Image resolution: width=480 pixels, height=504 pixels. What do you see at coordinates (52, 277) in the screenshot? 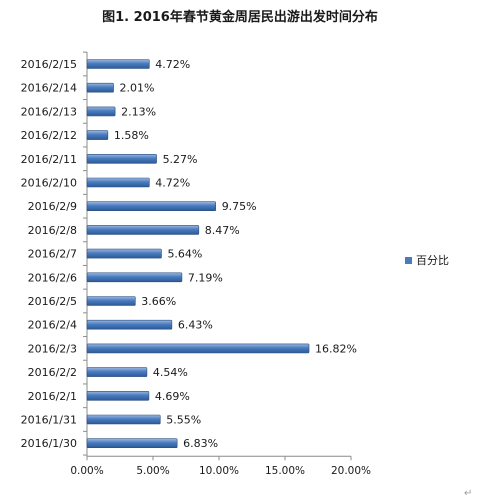
I see `category-label: 2016/2/6` at bounding box center [52, 277].